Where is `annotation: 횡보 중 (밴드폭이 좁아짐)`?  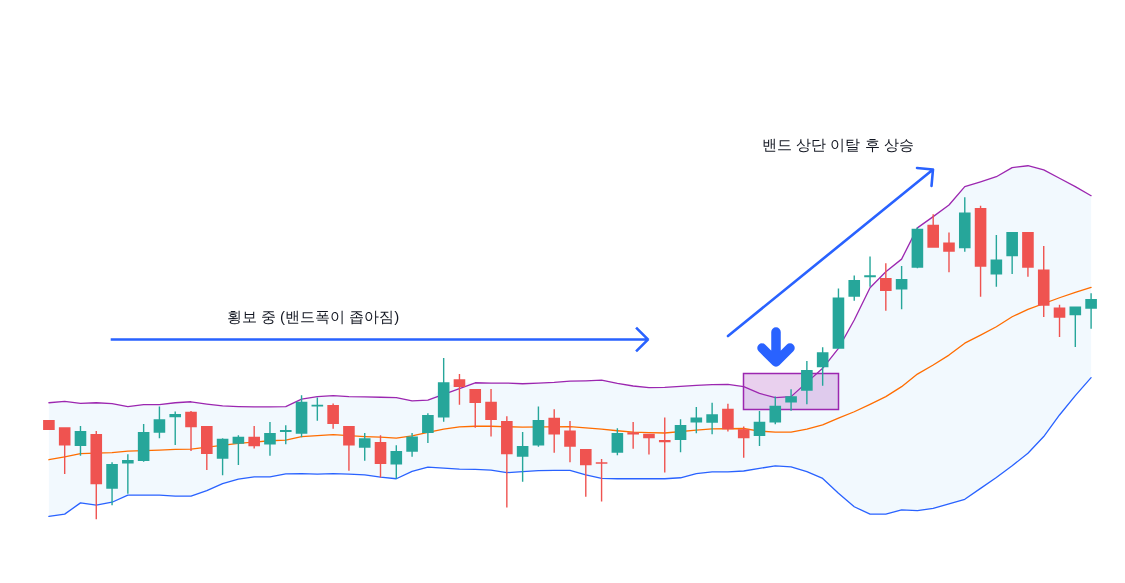
annotation: 횡보 중 (밴드폭이 좁아짐) is located at coordinates (313, 316).